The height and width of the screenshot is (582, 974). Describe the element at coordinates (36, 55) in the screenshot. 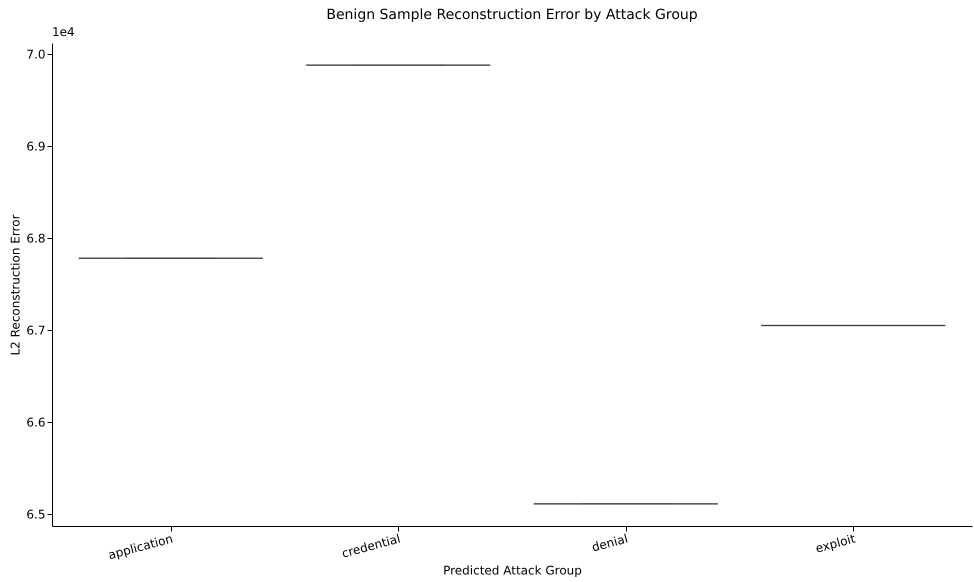

I see `y-tick-label: 7.0` at that location.